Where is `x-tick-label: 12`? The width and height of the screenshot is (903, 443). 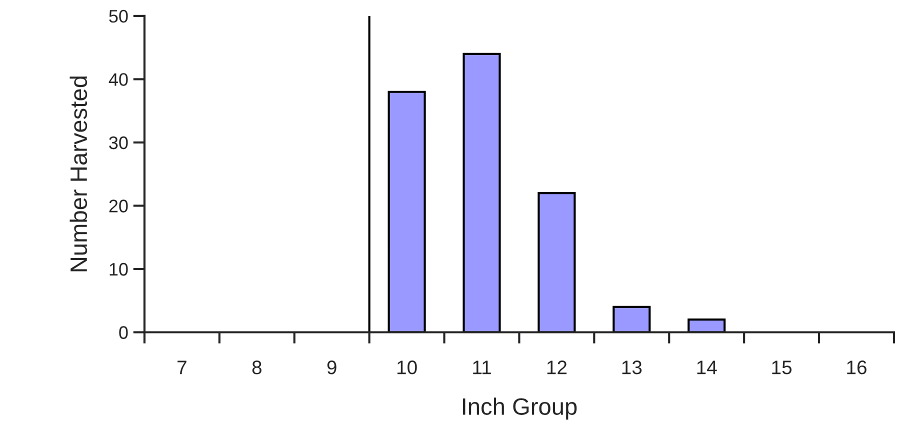 x-tick-label: 12 is located at coordinates (557, 367).